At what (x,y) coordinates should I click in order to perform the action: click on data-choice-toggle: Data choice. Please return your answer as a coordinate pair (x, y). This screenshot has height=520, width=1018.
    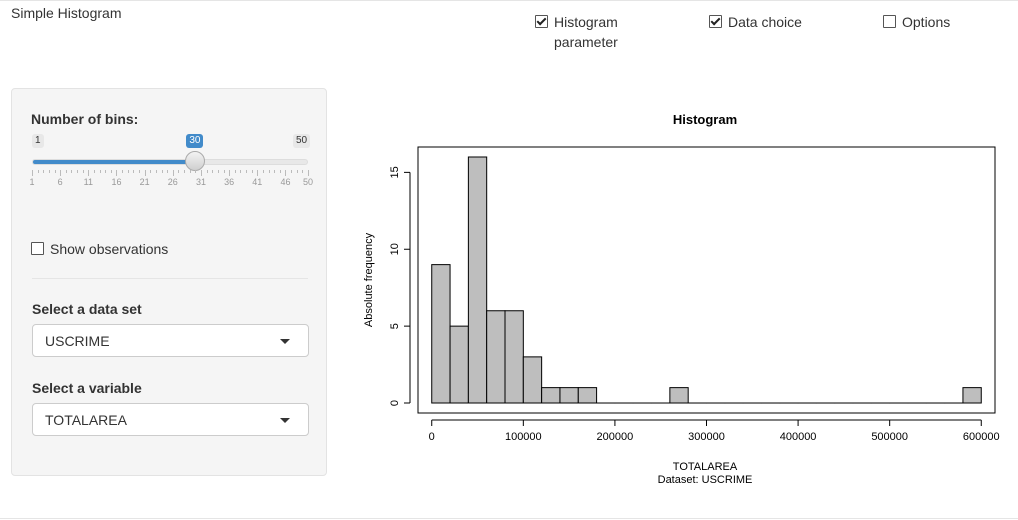
    Looking at the image, I should click on (755, 22).